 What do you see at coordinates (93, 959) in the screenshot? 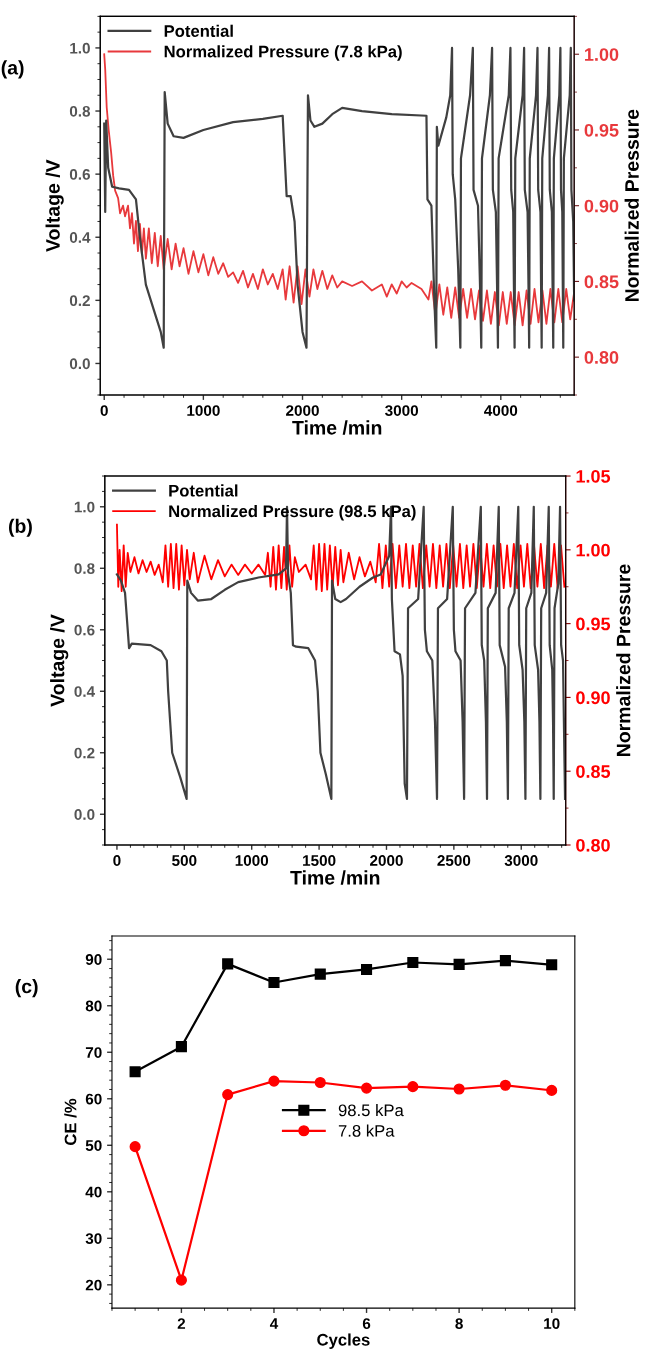
I see `y-tick-label: 90` at bounding box center [93, 959].